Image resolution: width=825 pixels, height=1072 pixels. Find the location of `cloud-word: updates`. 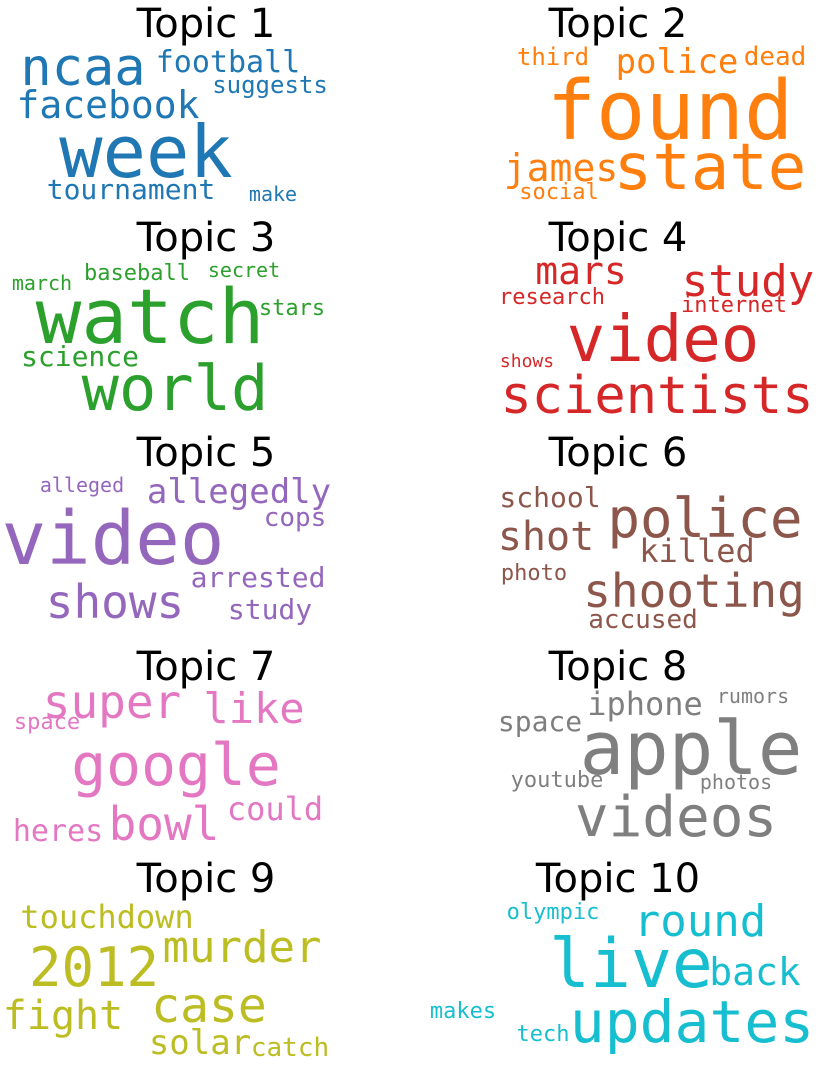

cloud-word: updates is located at coordinates (692, 1022).